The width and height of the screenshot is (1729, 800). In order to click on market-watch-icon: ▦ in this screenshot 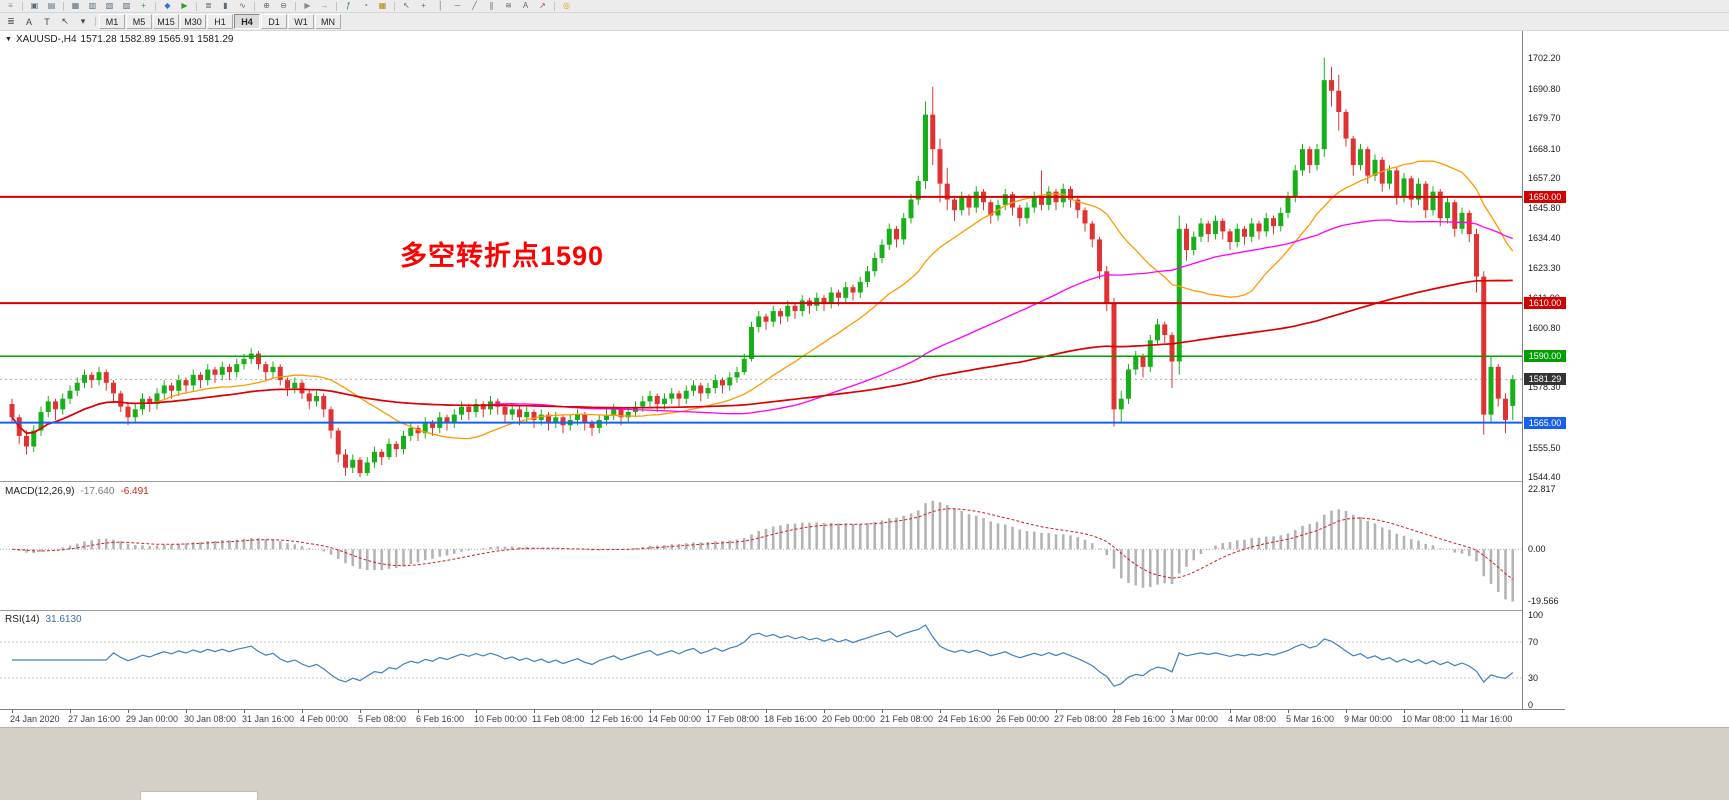, I will do `click(75, 5)`.